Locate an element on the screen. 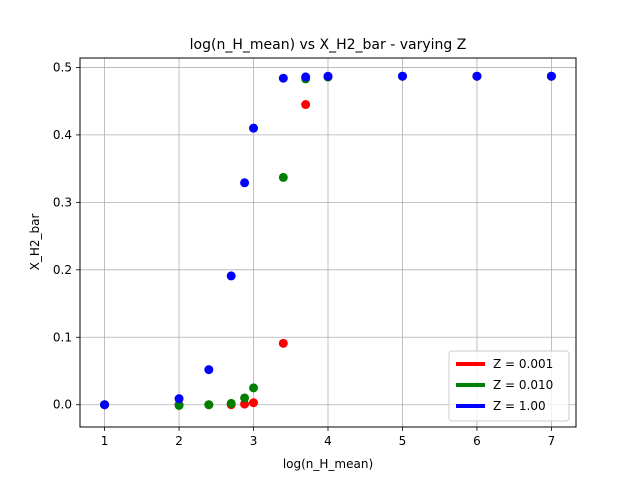 This screenshot has height=485, width=640. y-axis-label: X_H2_bar is located at coordinates (35, 242).